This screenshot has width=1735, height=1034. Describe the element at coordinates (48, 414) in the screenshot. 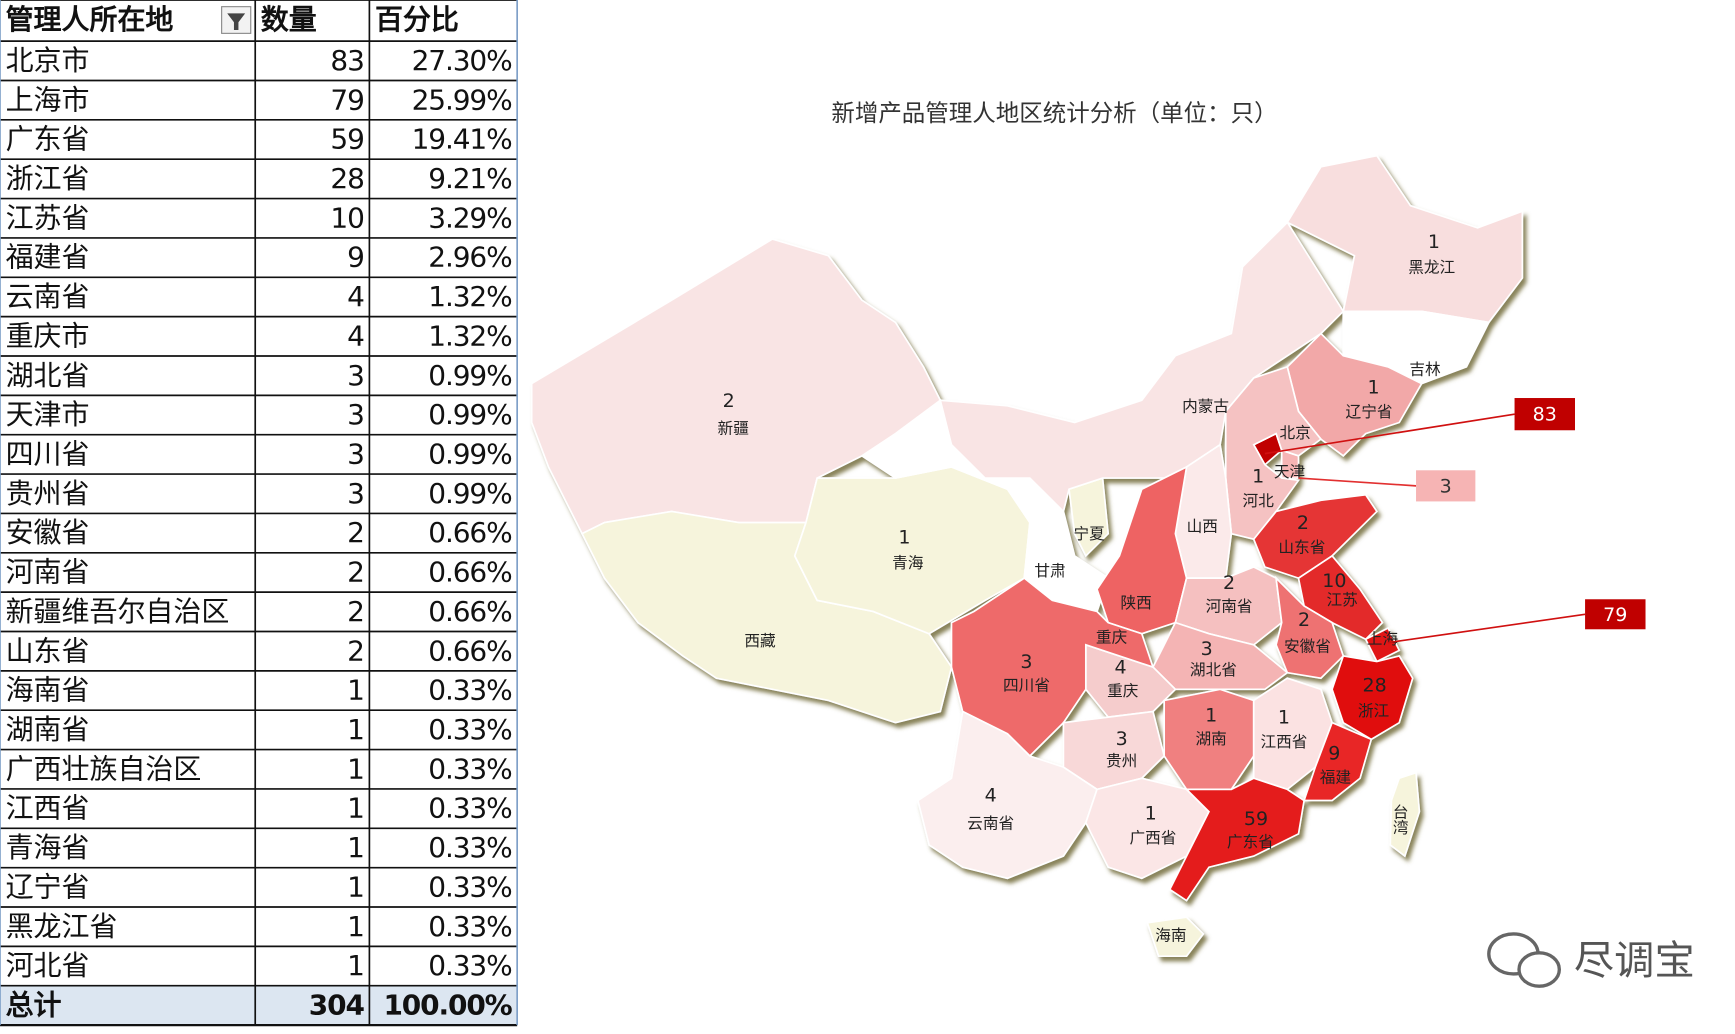

I see `table-cell: 天津市` at that location.